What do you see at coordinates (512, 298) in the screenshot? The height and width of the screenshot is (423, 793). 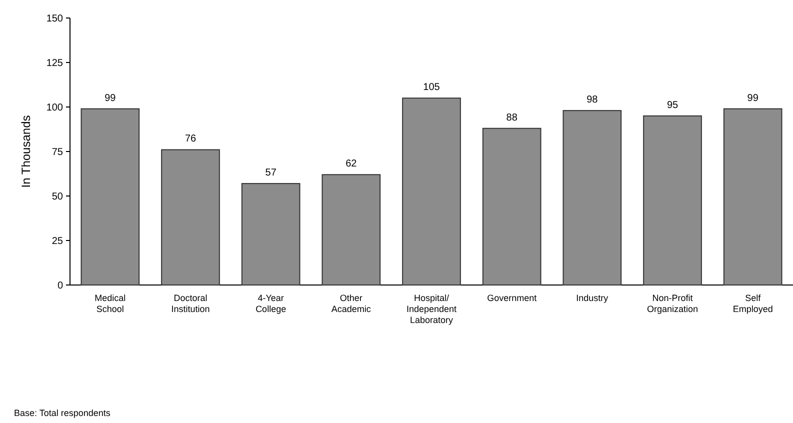 I see `x-tick-label: Government` at bounding box center [512, 298].